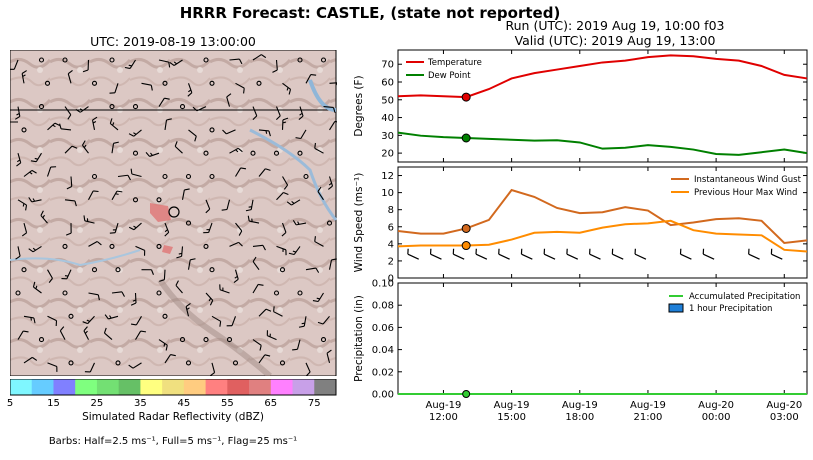  I want to click on hourly-wind-barbs, so click(595, 254).